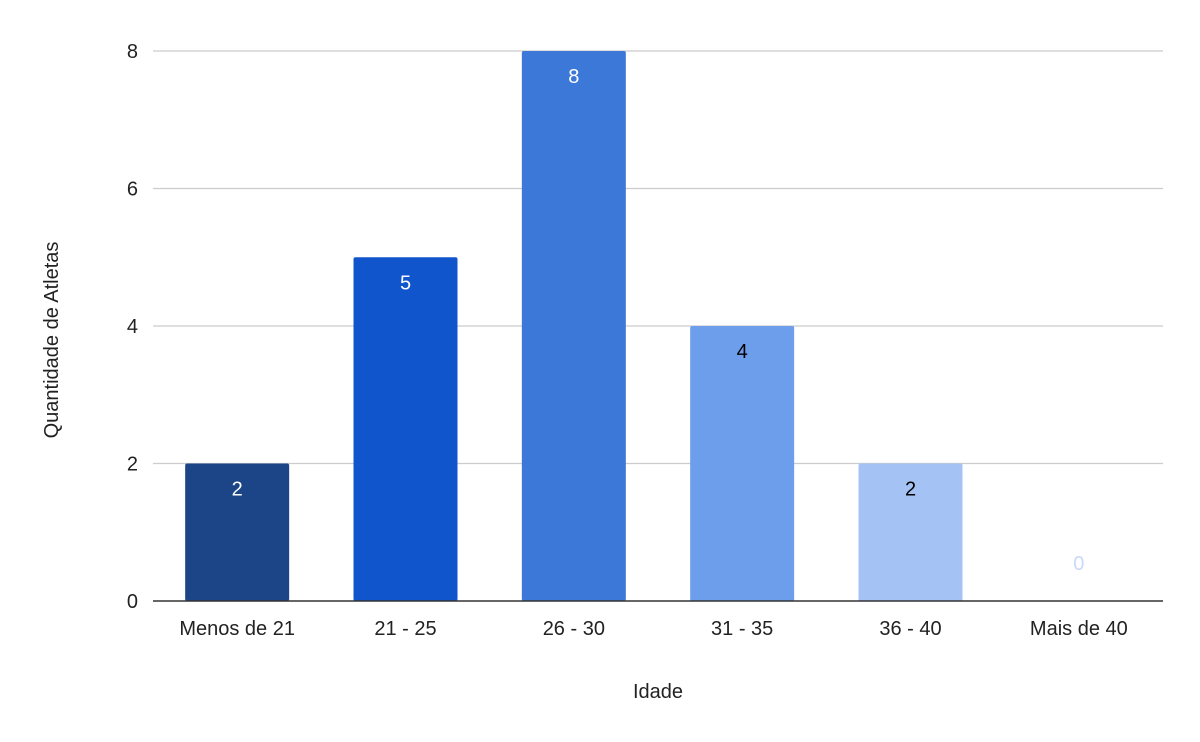 Image resolution: width=1200 pixels, height=742 pixels. Describe the element at coordinates (237, 629) in the screenshot. I see `x-tick-label: Menos de 21` at that location.